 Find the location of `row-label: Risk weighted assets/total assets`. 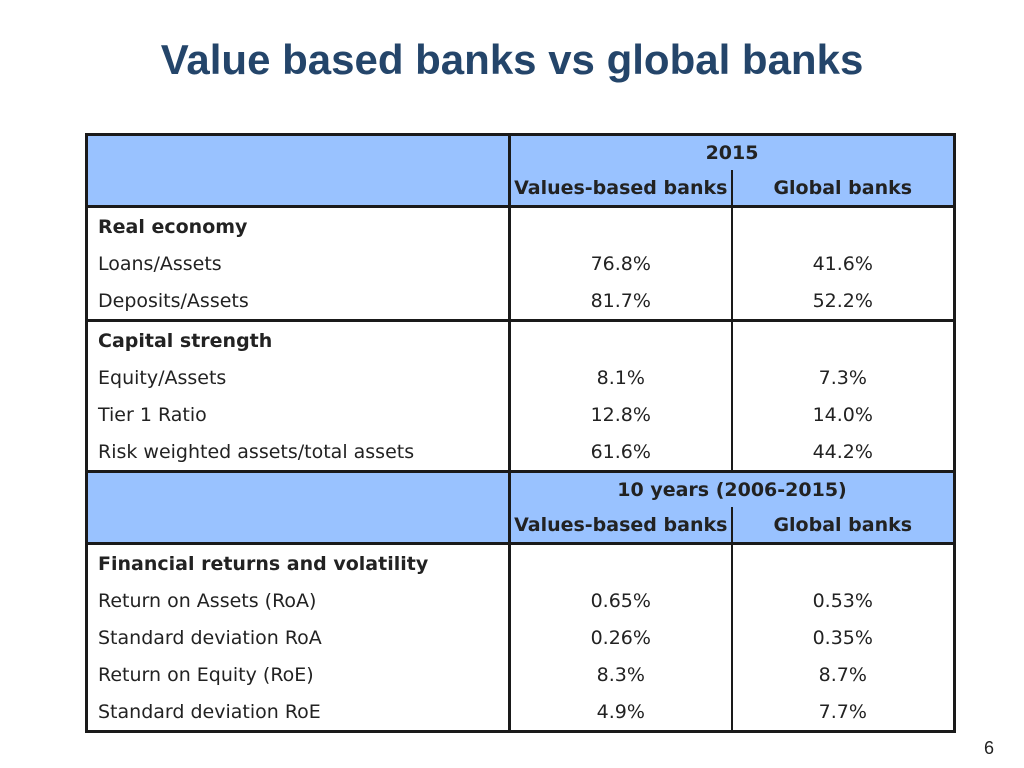

row-label: Risk weighted assets/total assets is located at coordinates (298, 452).